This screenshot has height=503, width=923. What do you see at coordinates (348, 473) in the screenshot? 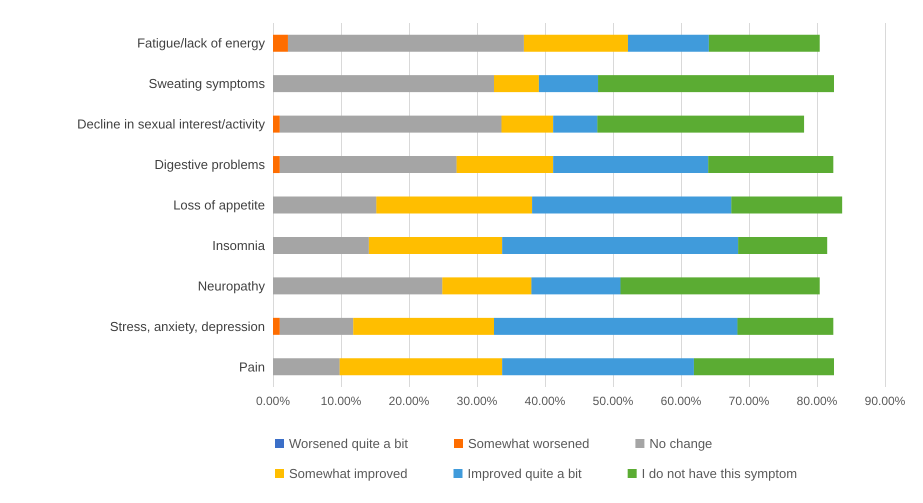
I see `legend-label: Somewhat improved` at bounding box center [348, 473].